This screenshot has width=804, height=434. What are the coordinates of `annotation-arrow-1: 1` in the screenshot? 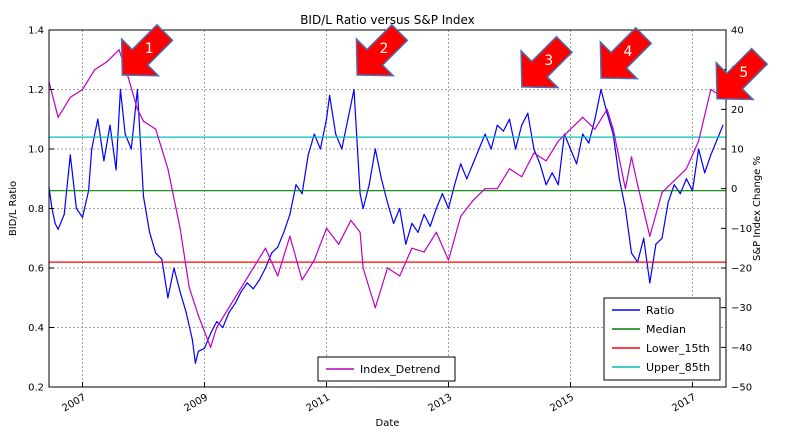 It's located at (147, 50).